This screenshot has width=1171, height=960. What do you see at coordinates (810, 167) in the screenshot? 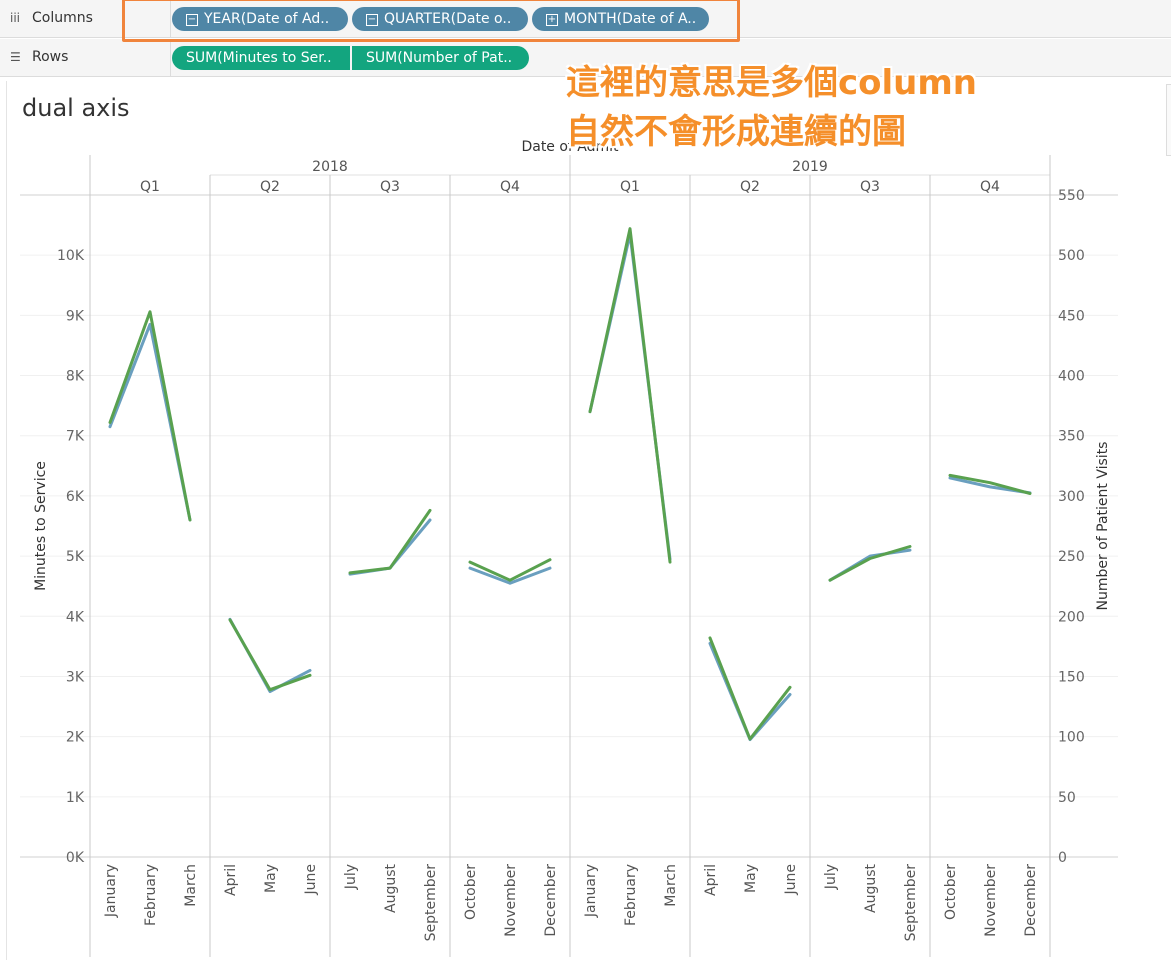
I see `year-label: 2019` at bounding box center [810, 167].